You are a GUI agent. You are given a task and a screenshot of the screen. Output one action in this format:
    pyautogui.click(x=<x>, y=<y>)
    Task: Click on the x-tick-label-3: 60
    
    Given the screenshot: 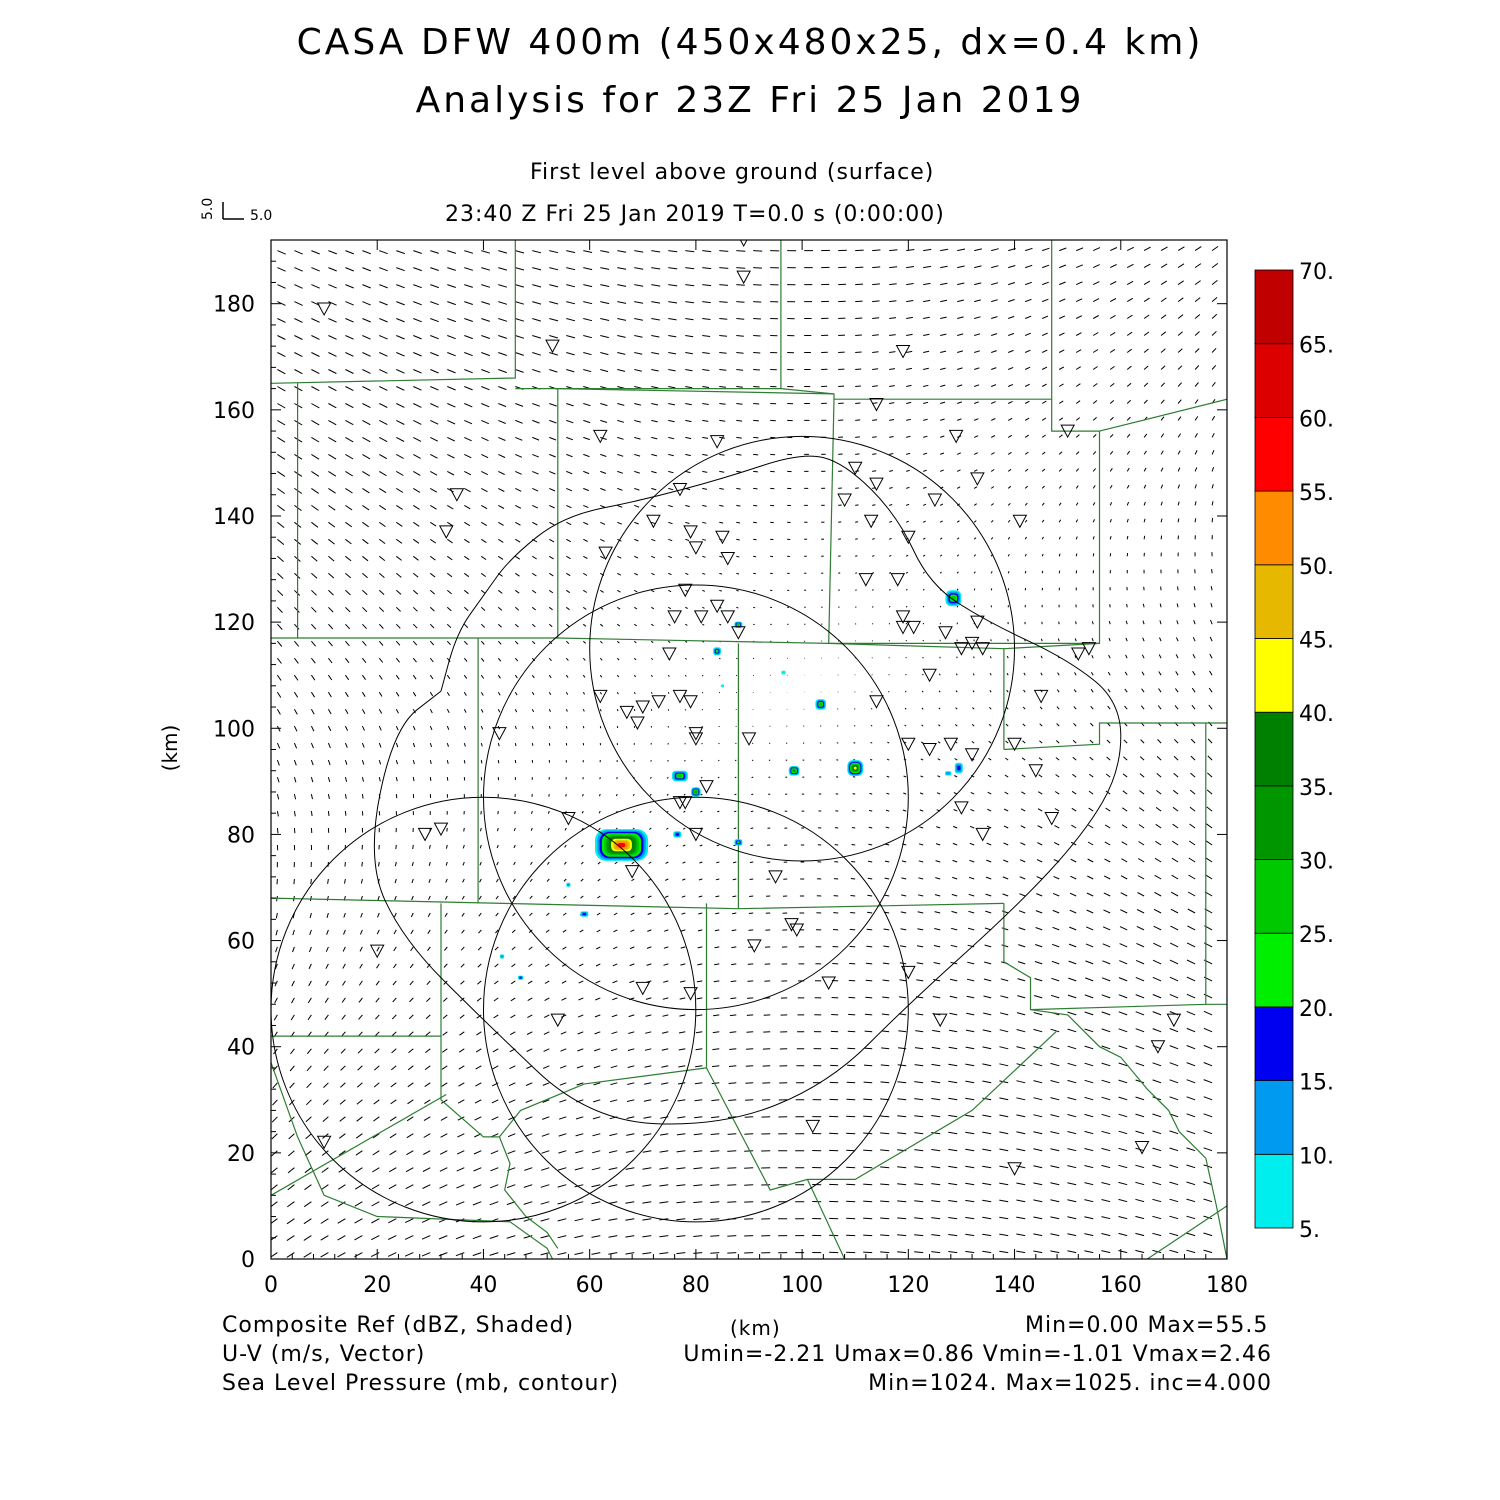 What is the action you would take?
    pyautogui.click(x=590, y=1285)
    